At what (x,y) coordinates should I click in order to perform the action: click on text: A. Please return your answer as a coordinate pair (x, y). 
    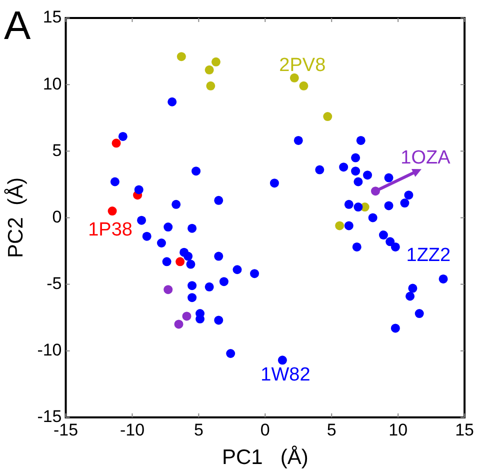
    Looking at the image, I should click on (17, 26).